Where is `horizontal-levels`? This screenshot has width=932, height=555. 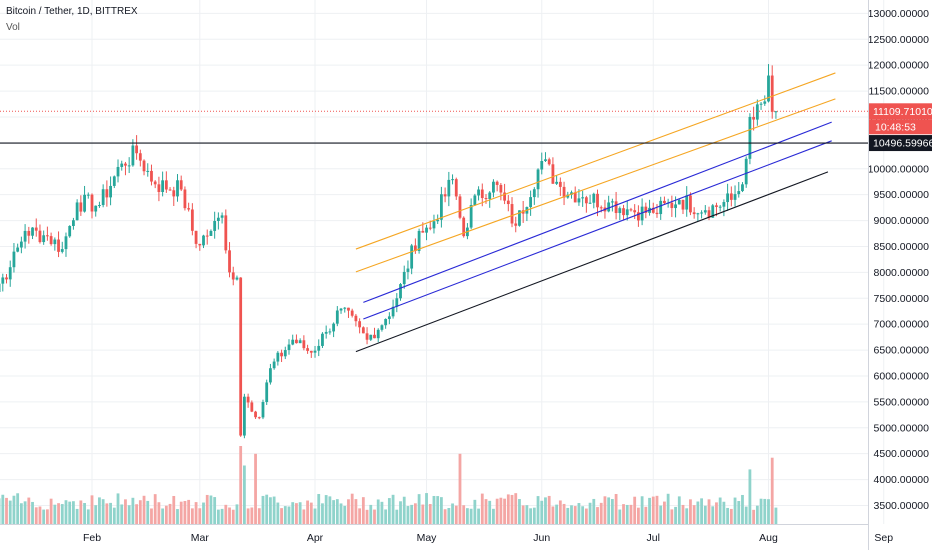 horizontal-levels is located at coordinates (434, 127).